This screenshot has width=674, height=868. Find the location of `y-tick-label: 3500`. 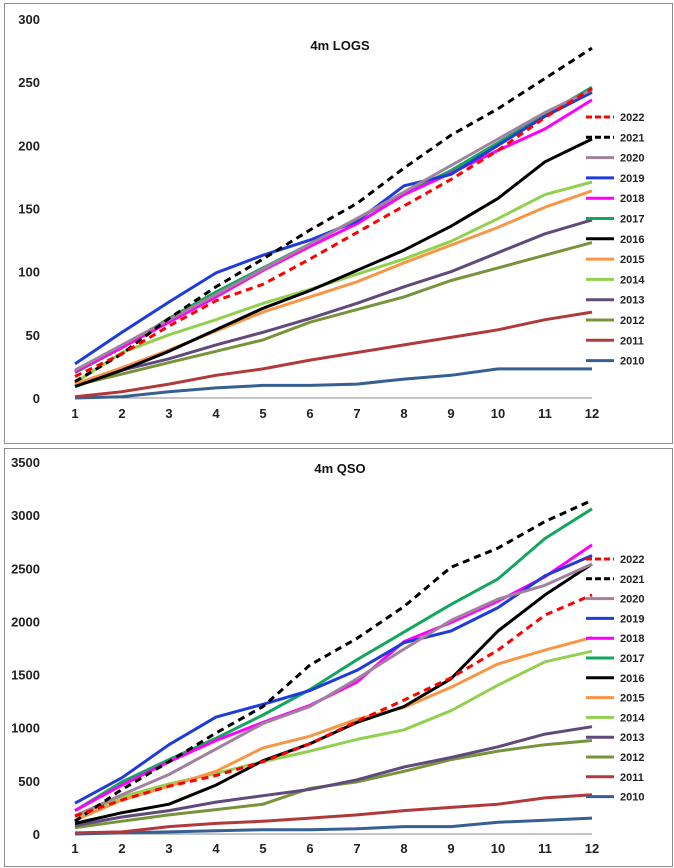

y-tick-label: 3500 is located at coordinates (25, 462).